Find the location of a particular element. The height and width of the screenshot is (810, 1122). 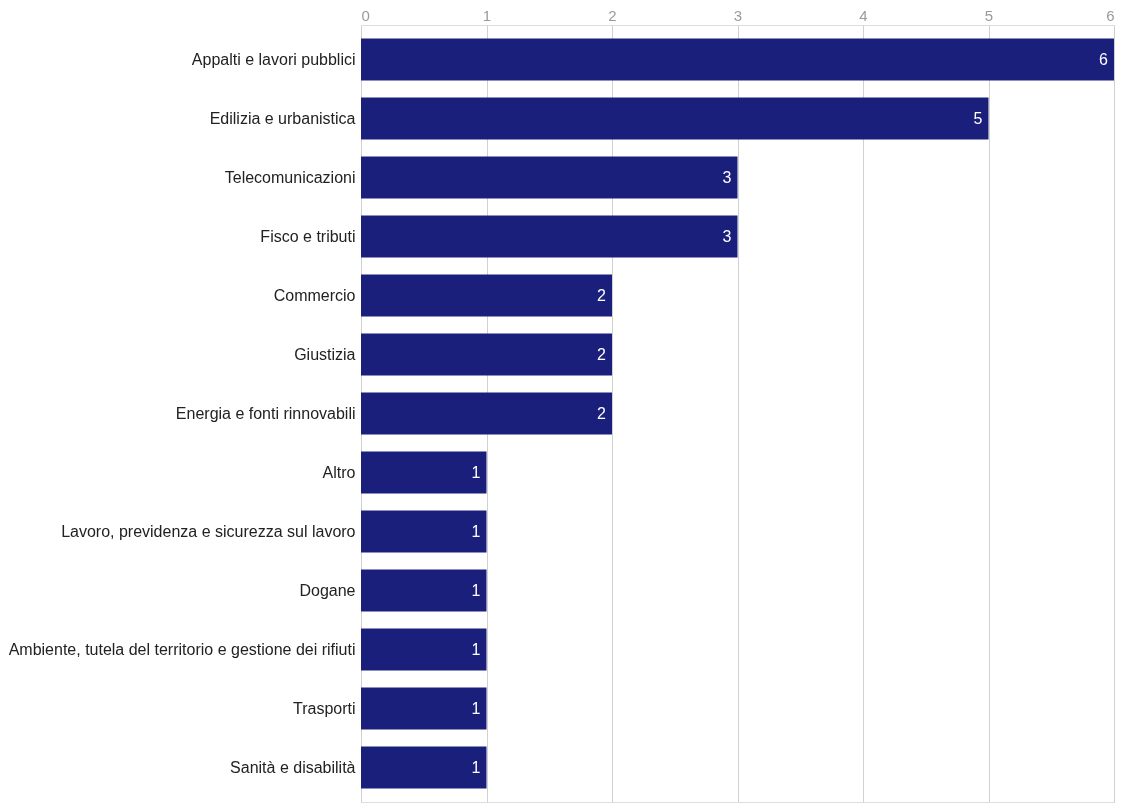

data-label: 6 is located at coordinates (1104, 59).